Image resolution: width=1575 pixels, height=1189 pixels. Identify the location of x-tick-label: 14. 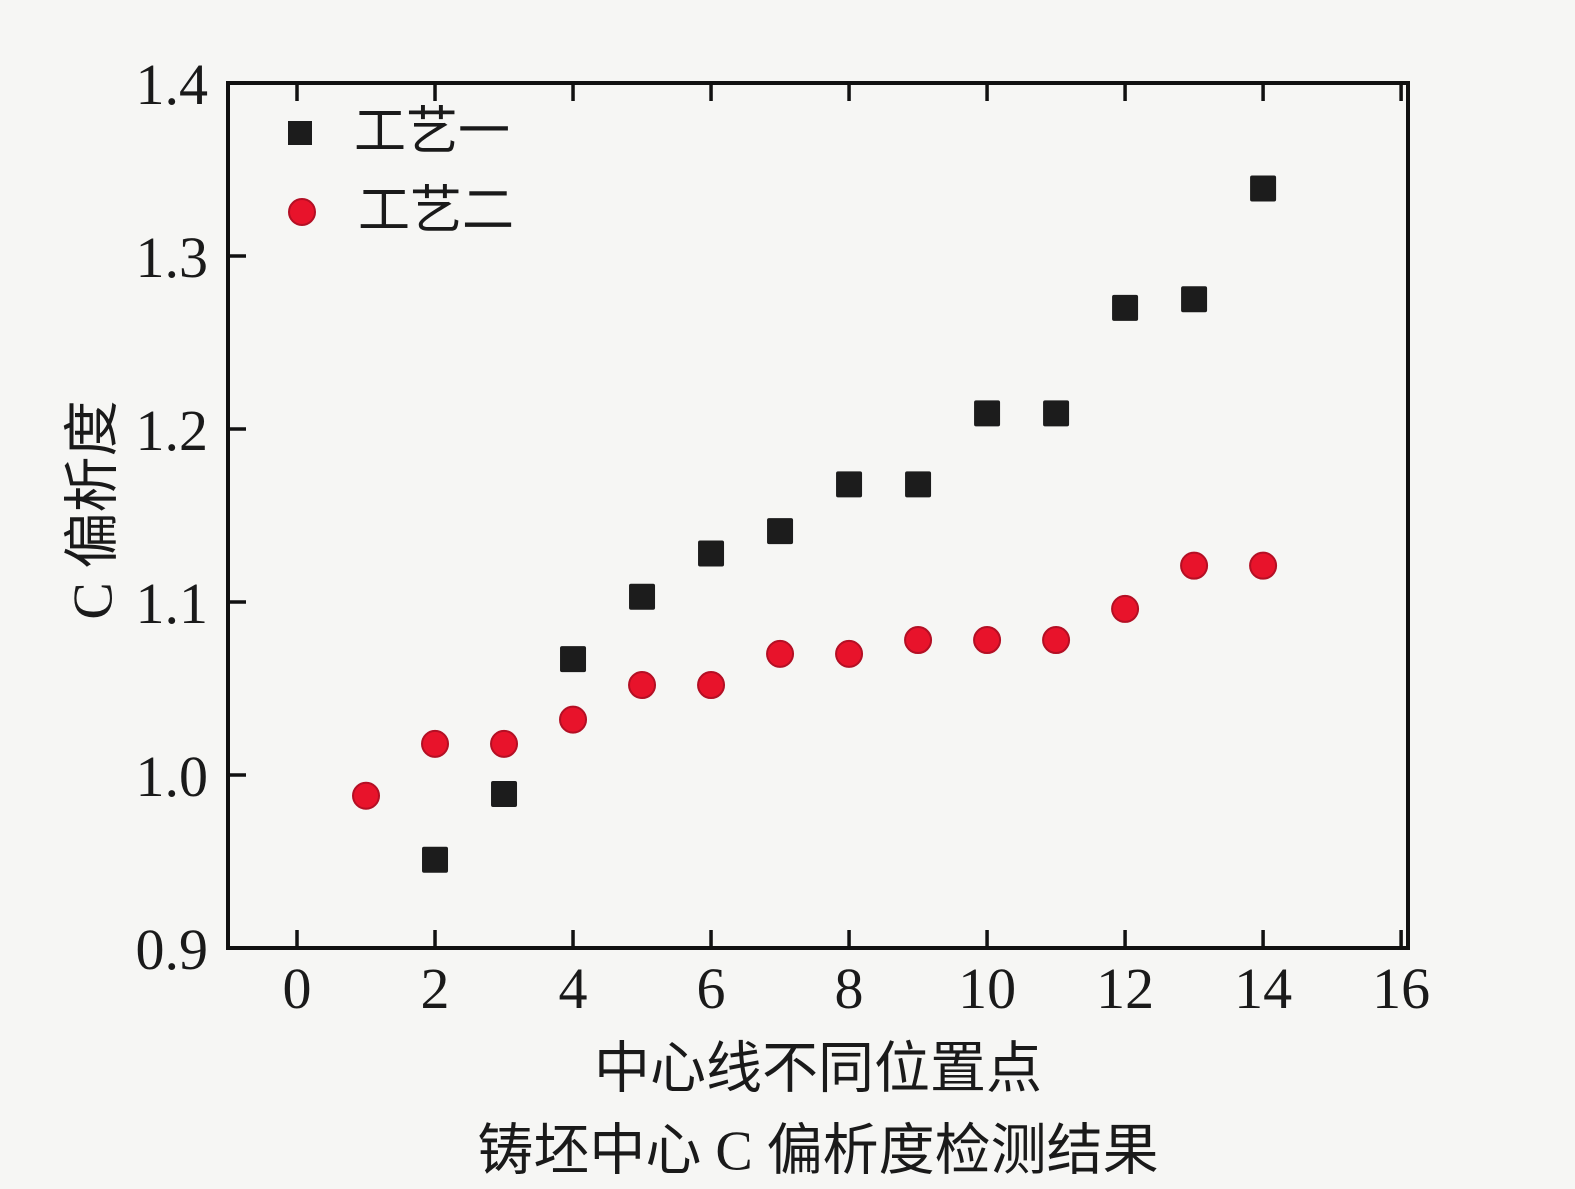
(1263, 988).